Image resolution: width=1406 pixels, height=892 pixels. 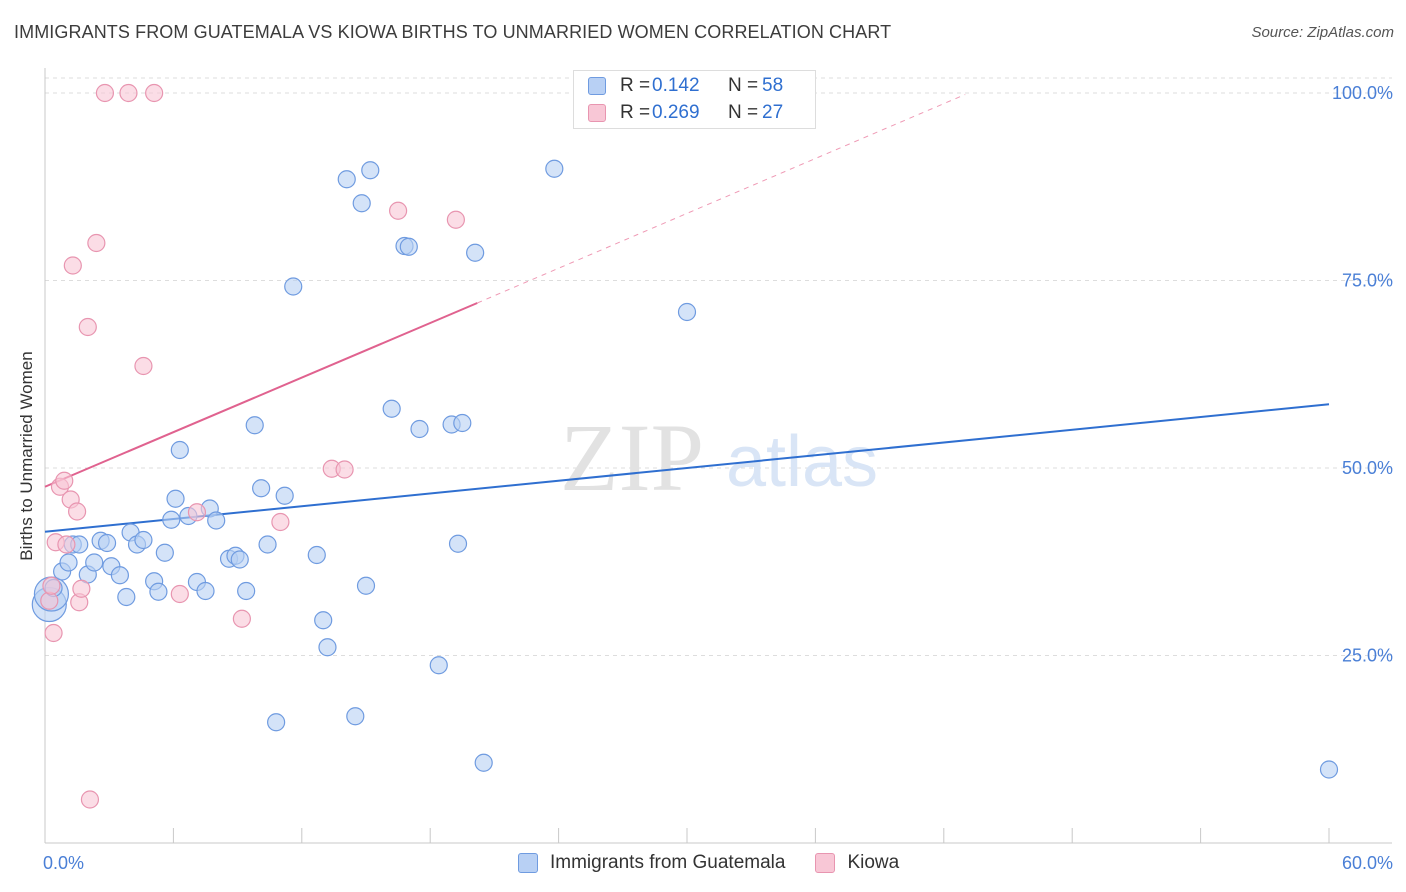 I want to click on stats-legend-row-guatemala: R = 0.142 N = 58, so click(x=685, y=86).